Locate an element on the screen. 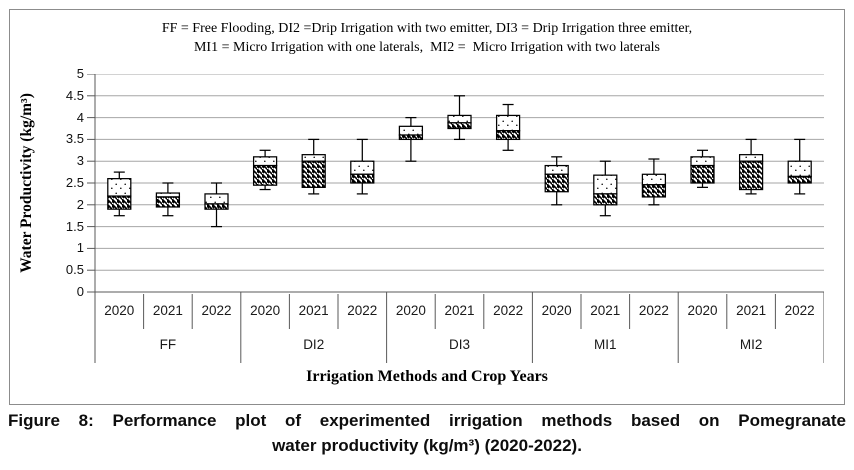 This screenshot has width=854, height=470. y-tick-label: 3 is located at coordinates (80, 161).